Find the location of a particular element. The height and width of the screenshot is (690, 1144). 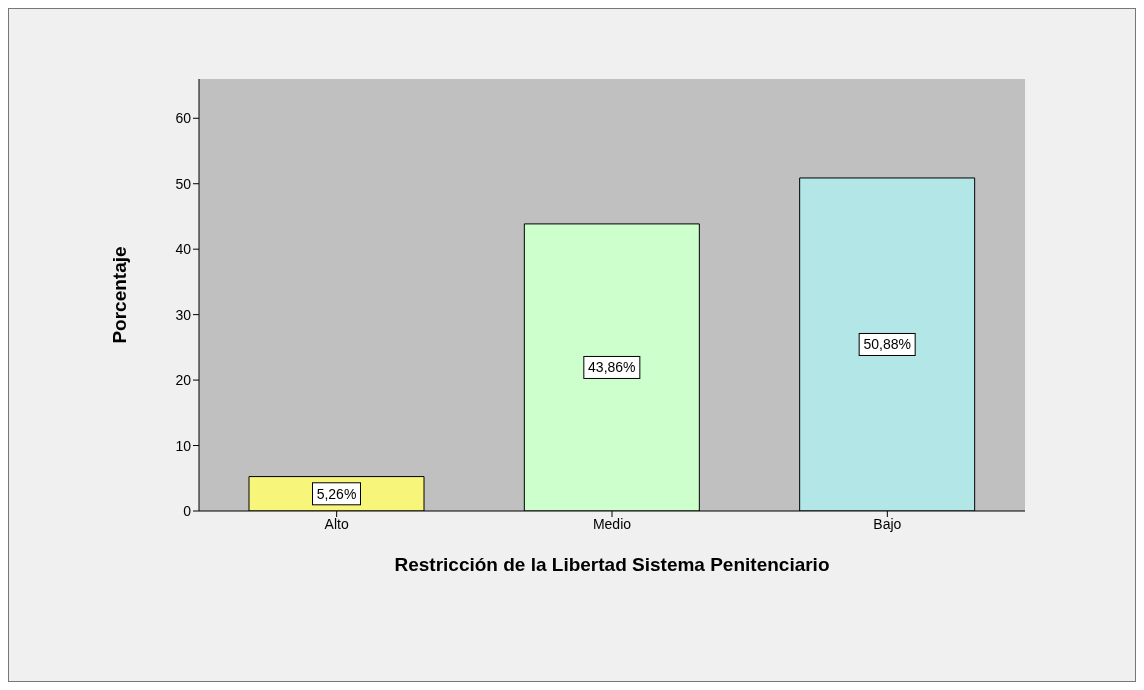

y-tick-label: 30 is located at coordinates (183, 314).